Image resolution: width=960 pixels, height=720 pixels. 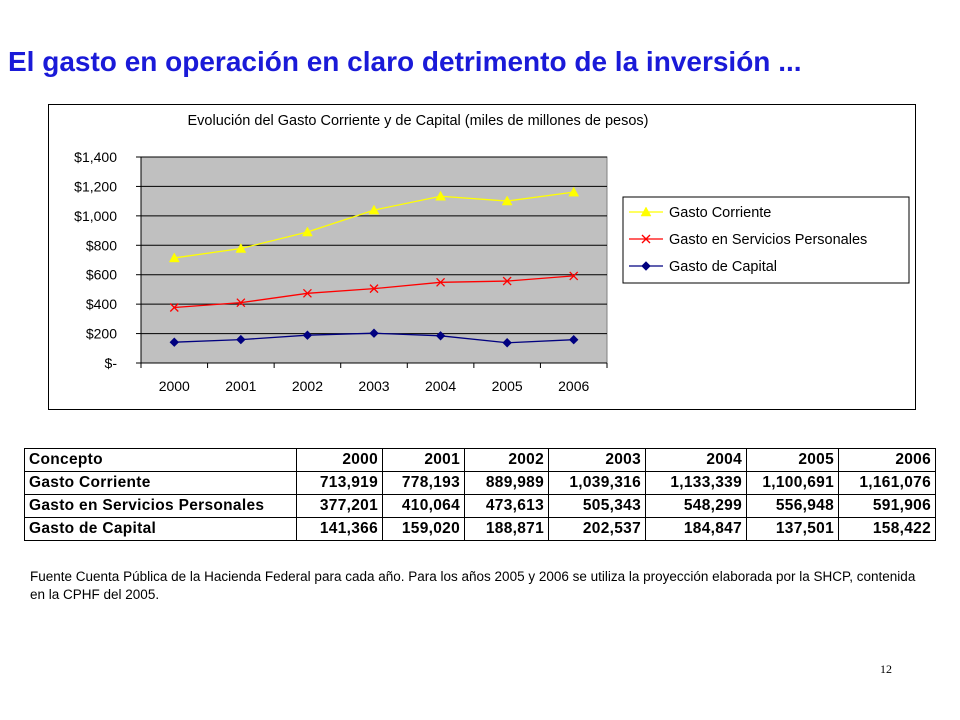 I want to click on table-cell: 159,020, so click(x=423, y=529).